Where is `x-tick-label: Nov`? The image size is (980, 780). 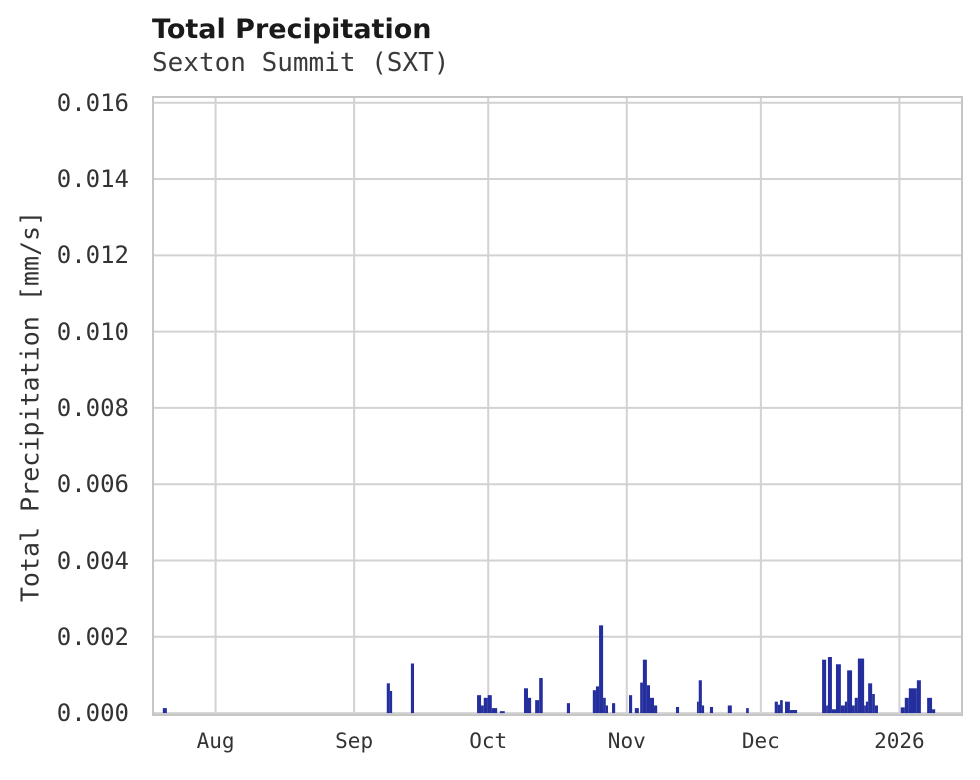 x-tick-label: Nov is located at coordinates (626, 741).